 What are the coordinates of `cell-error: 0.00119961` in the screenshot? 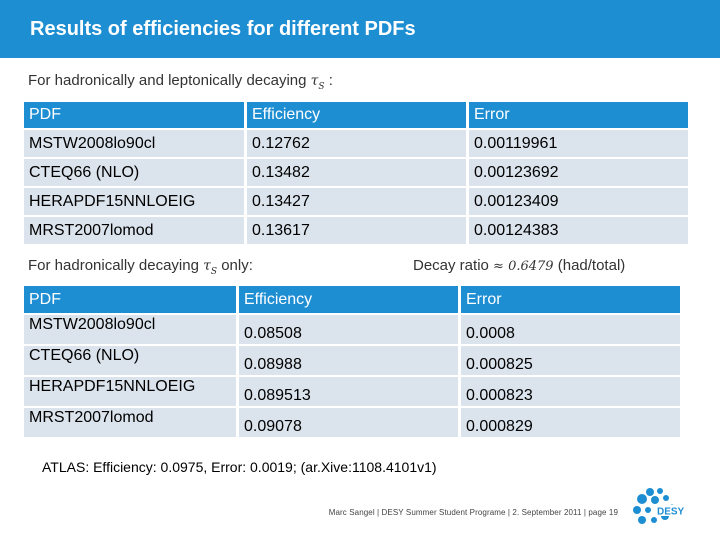 It's located at (577, 142).